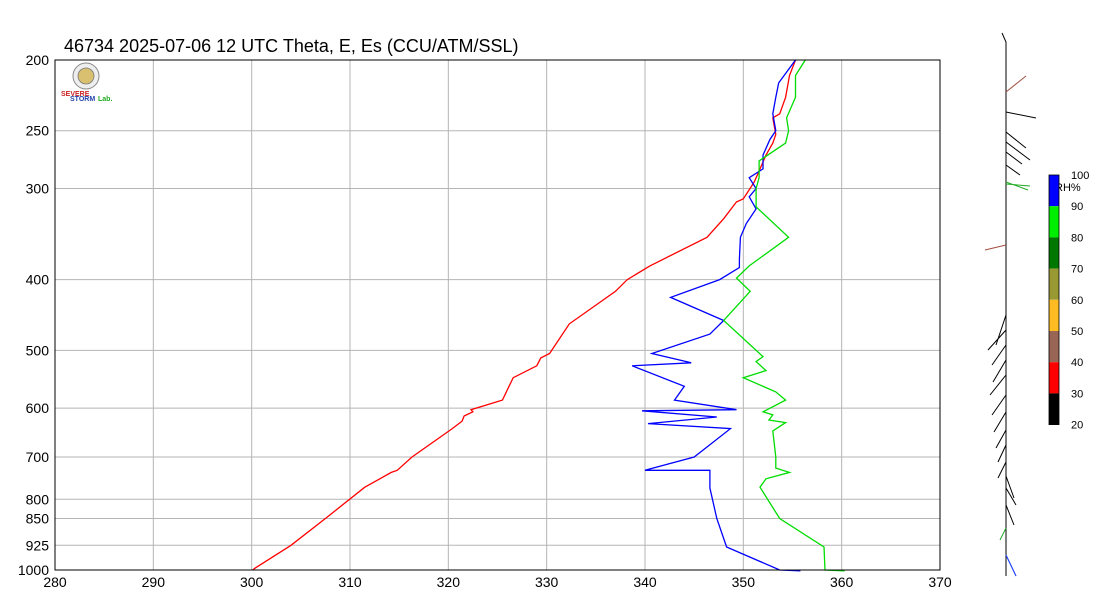 This screenshot has height=600, width=1100. I want to click on logo-line-3: Lab., so click(105, 99).